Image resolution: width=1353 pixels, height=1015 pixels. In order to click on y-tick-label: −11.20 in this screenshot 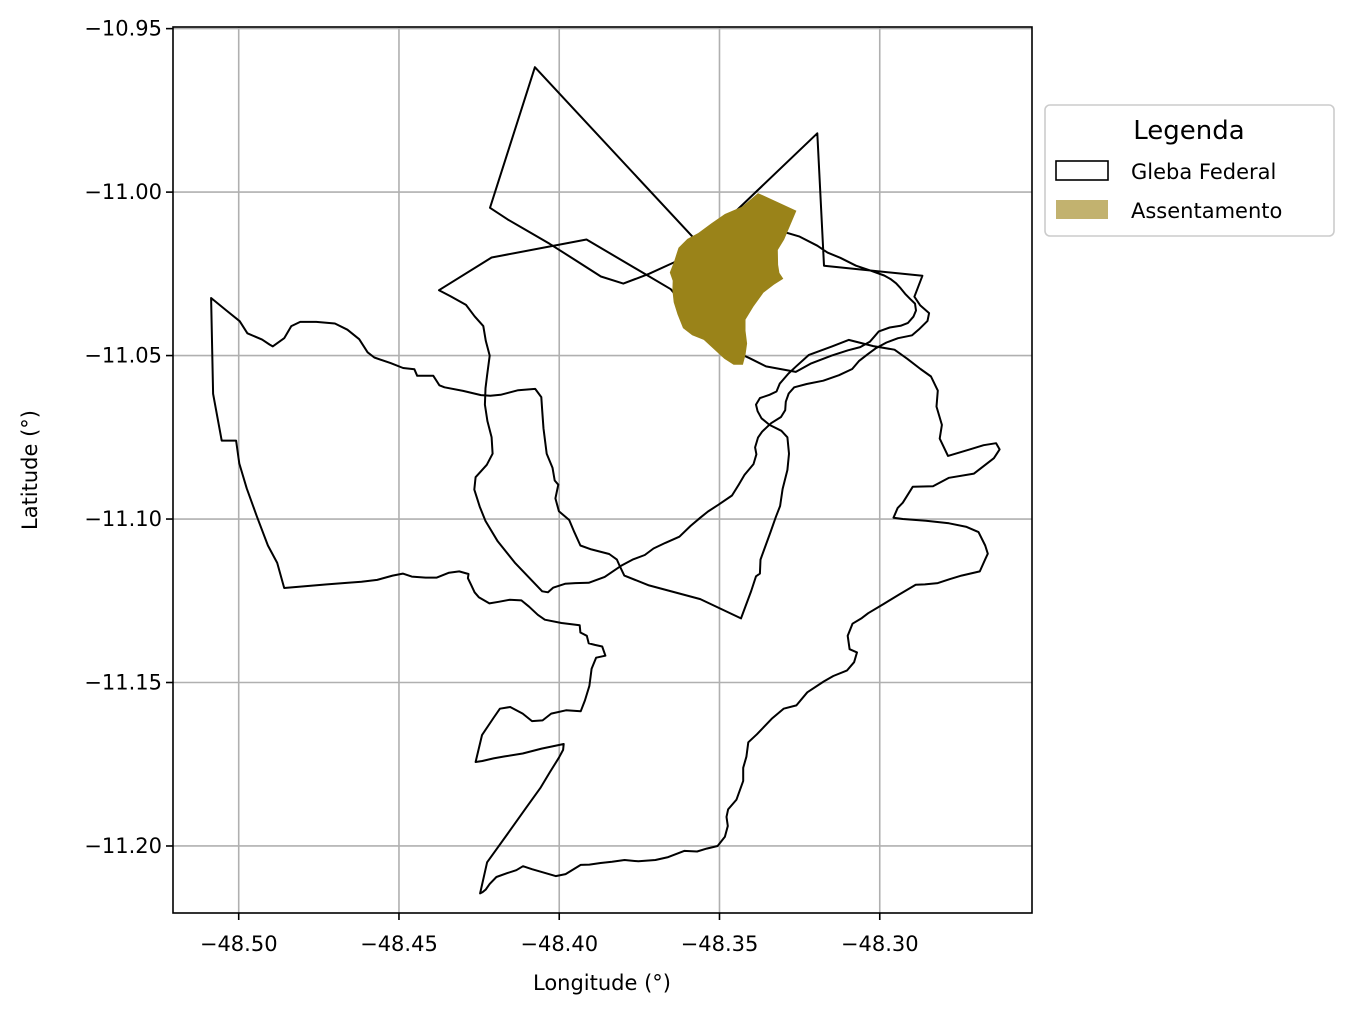, I will do `click(123, 846)`.